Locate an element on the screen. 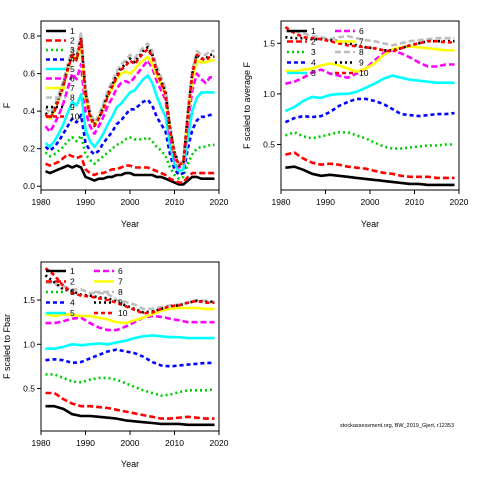  y-tick-label: 0.4 is located at coordinates (29, 111).